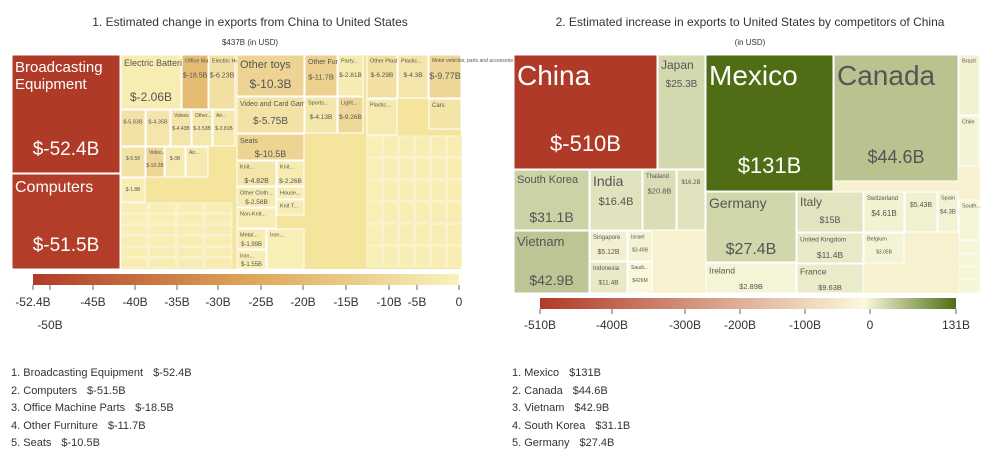 Image resolution: width=1000 pixels, height=469 pixels. What do you see at coordinates (608, 283) in the screenshot?
I see `tile-value: $11.4B` at bounding box center [608, 283].